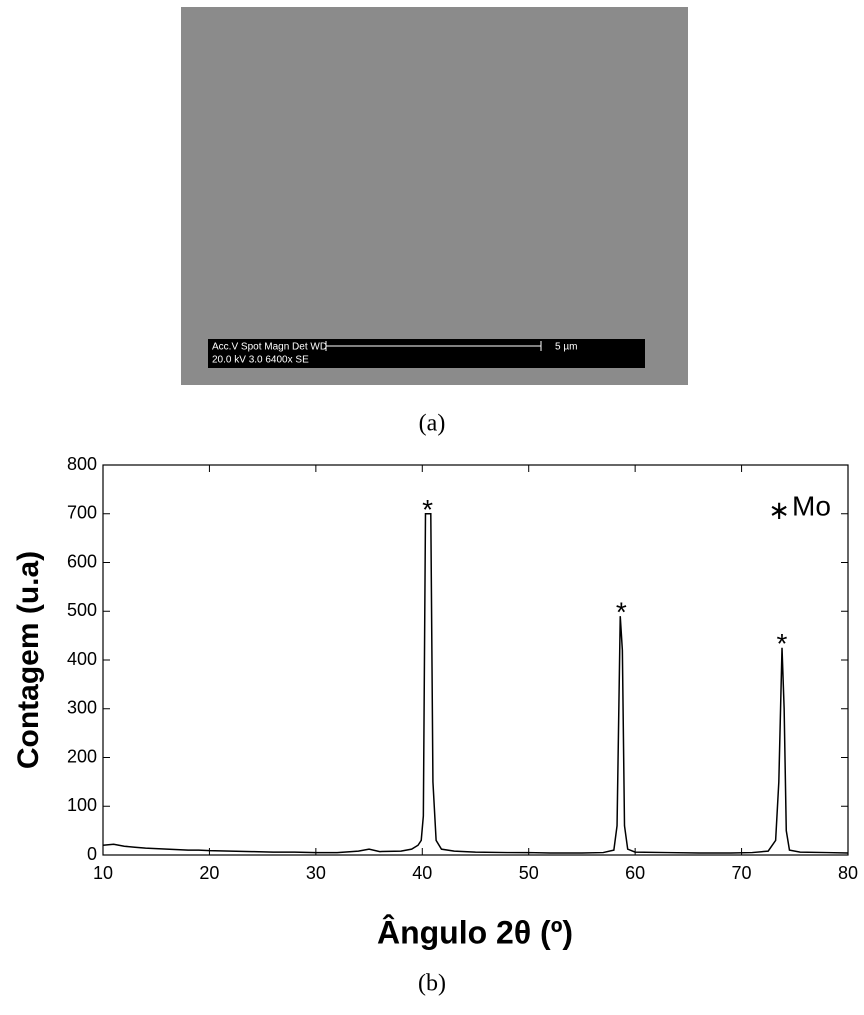  Describe the element at coordinates (742, 873) in the screenshot. I see `x-tick-label: 70` at that location.